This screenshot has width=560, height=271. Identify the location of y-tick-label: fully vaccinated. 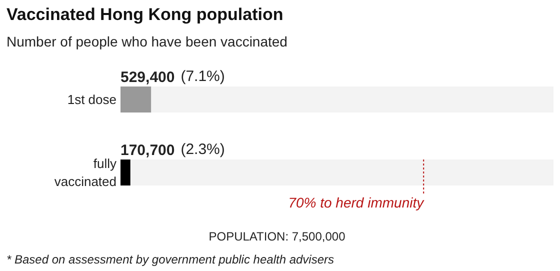
(85, 172).